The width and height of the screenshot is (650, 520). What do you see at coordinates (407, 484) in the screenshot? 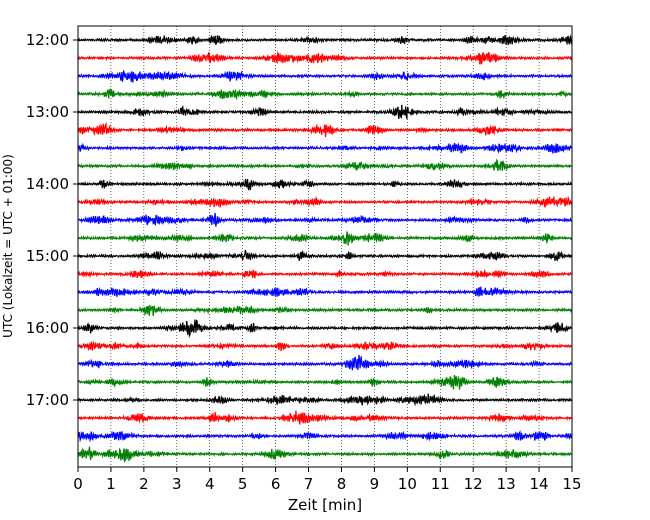
I see `x-tick-label: 10` at bounding box center [407, 484].